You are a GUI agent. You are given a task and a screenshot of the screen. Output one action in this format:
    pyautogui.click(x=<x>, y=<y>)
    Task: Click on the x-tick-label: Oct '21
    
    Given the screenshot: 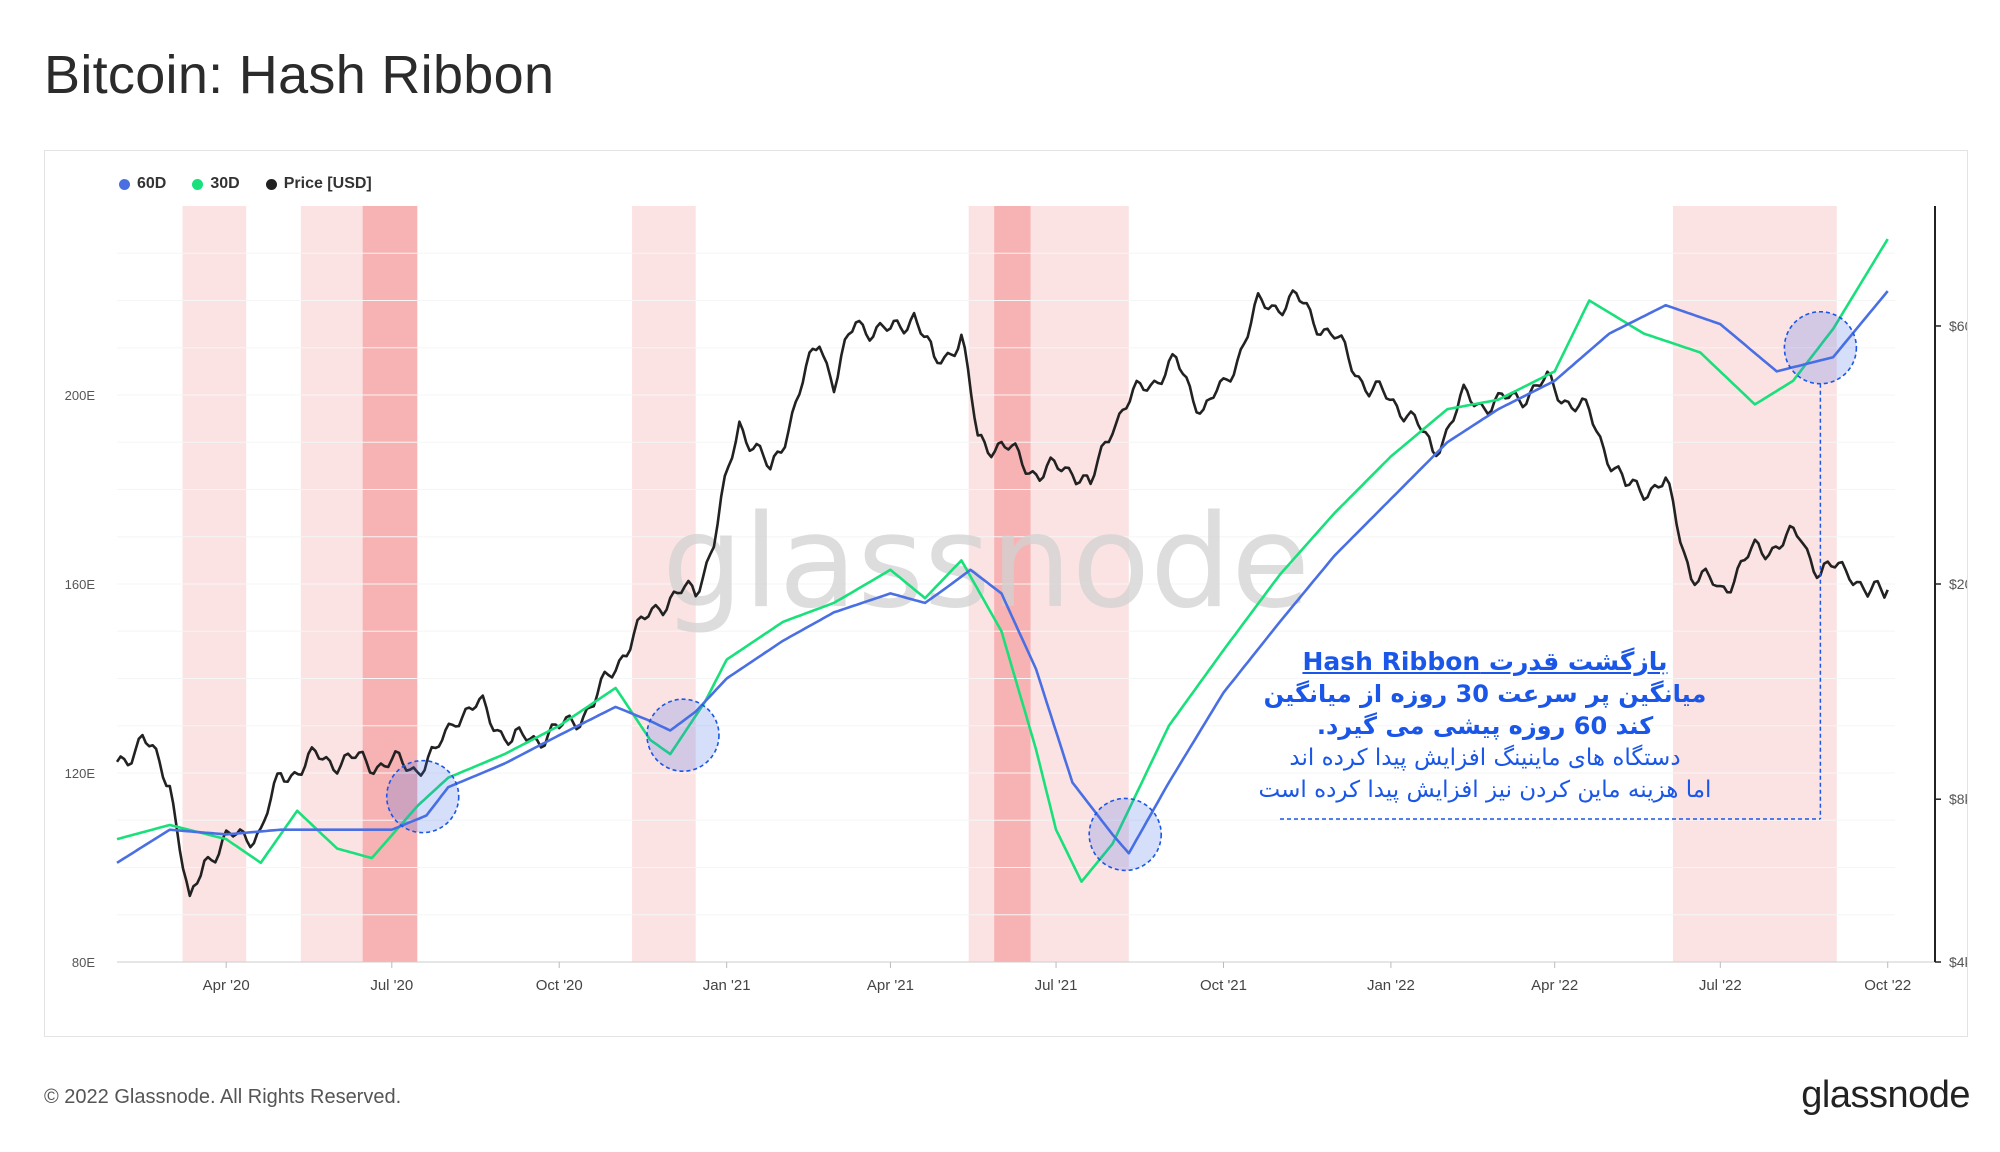 What is the action you would take?
    pyautogui.click(x=1223, y=985)
    